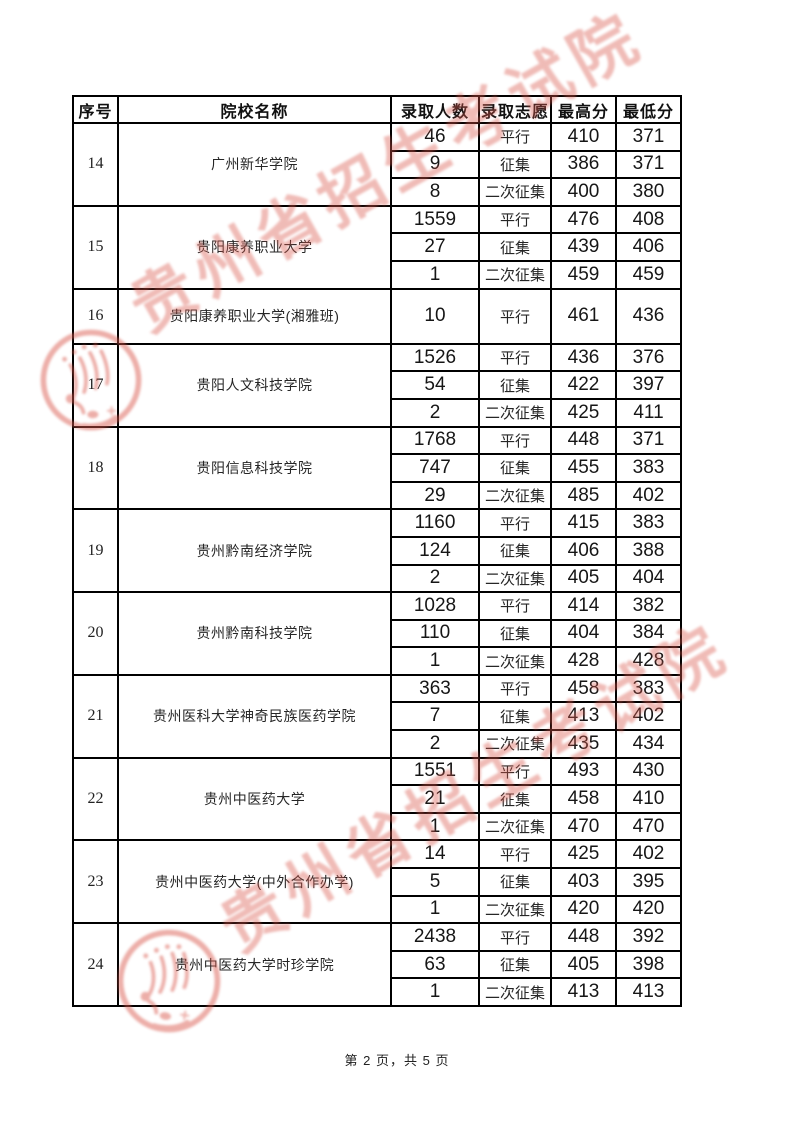  What do you see at coordinates (583, 771) in the screenshot?
I see `max-score-cell: 493` at bounding box center [583, 771].